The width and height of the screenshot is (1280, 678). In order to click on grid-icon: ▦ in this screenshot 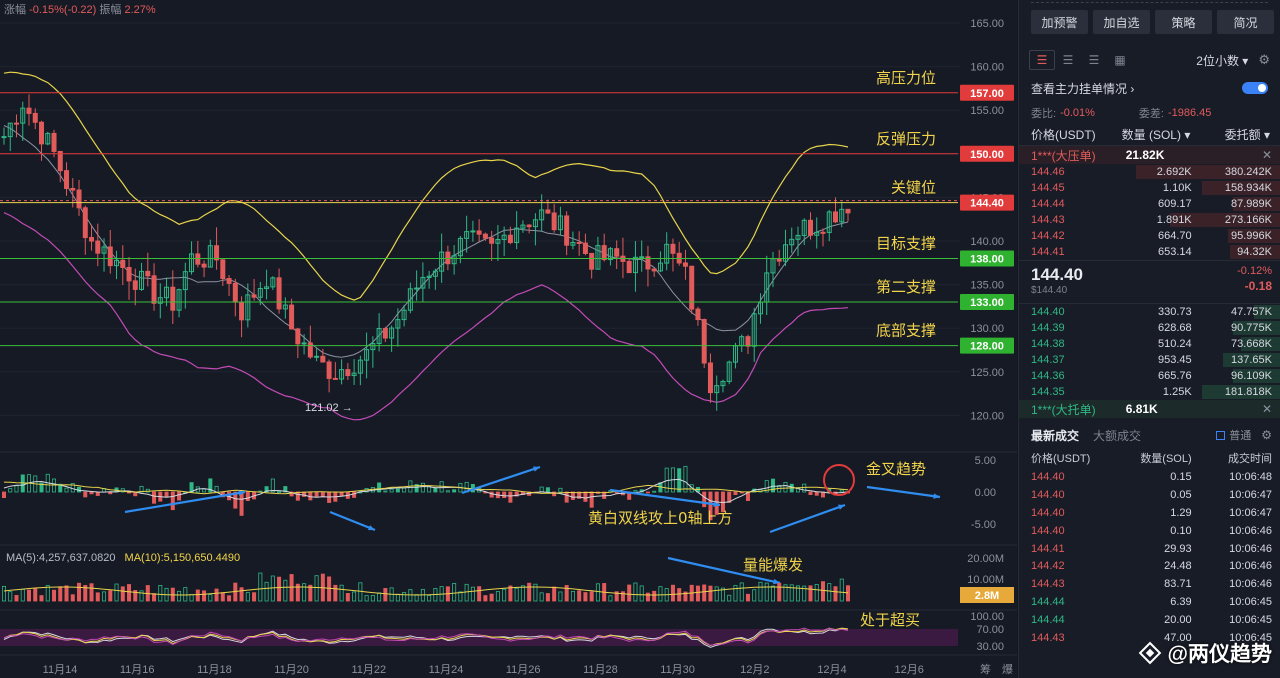, I will do `click(1120, 60)`.